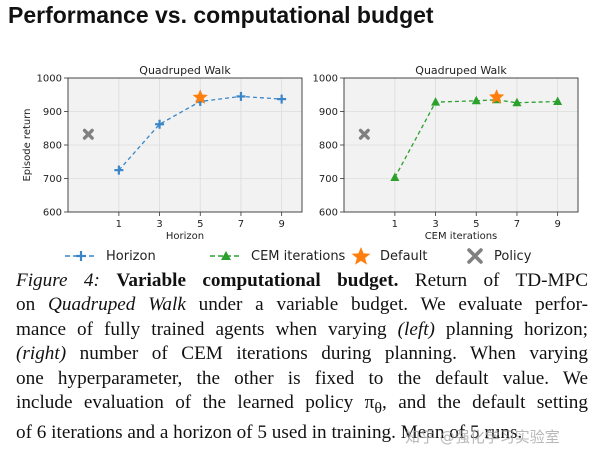  Describe the element at coordinates (485, 403) in the screenshot. I see `caption-text: , and the default setting` at that location.